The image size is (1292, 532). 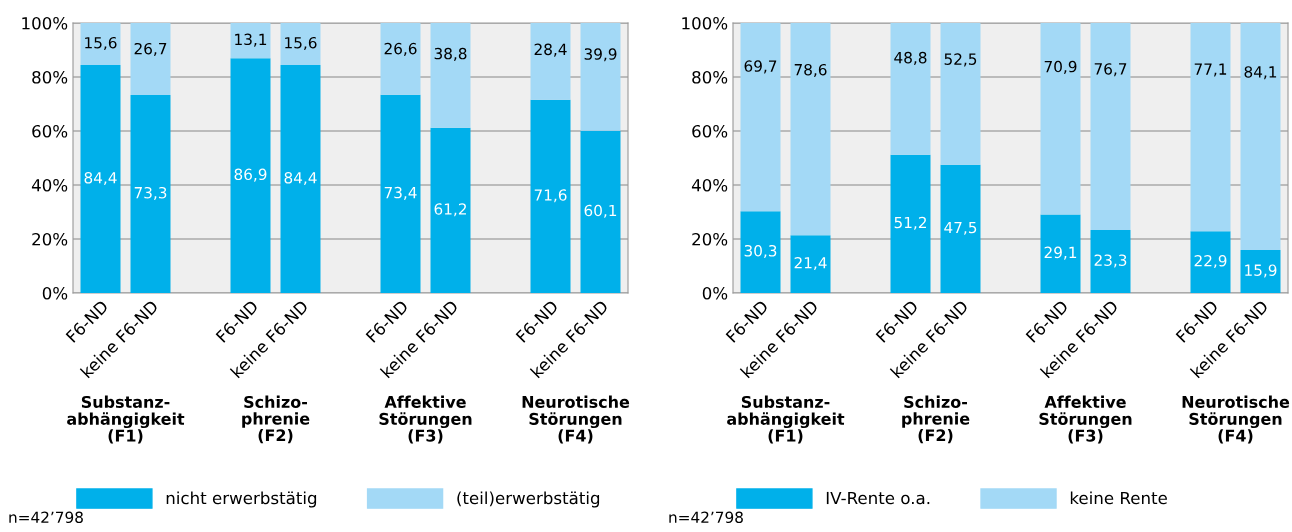 I want to click on data-label: 21,4, so click(x=810, y=263).